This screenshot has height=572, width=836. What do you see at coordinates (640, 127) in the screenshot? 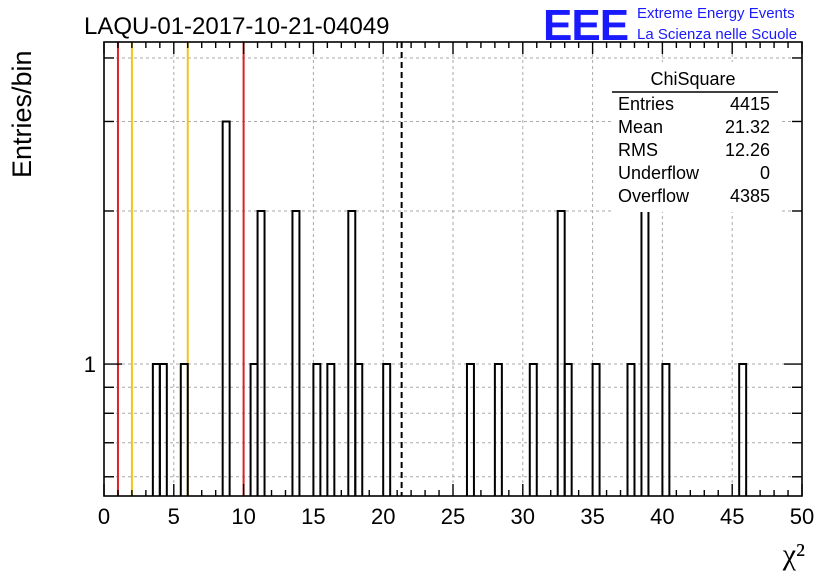
I see `stats-label: Mean` at bounding box center [640, 127].